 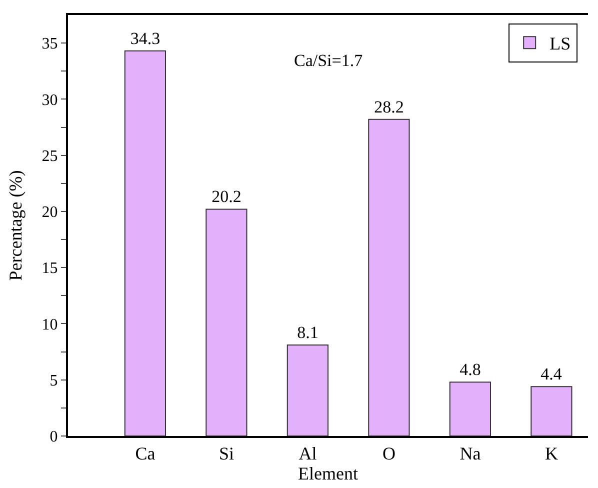 I want to click on y-tick-label: 10, so click(x=50, y=325).